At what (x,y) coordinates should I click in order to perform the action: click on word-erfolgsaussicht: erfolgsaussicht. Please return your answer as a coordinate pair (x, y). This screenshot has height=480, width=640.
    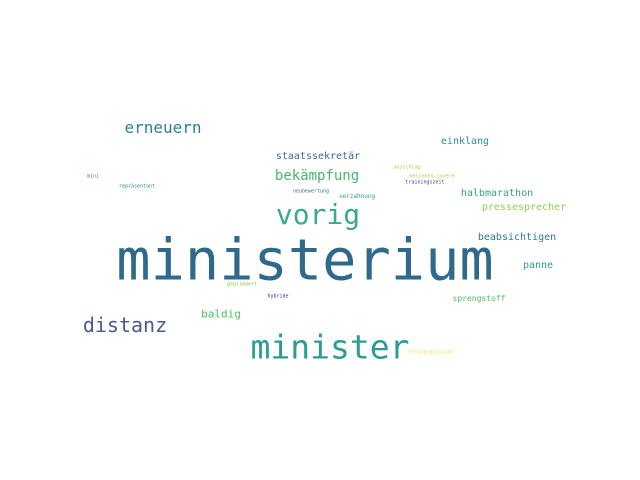
    Looking at the image, I should click on (431, 352).